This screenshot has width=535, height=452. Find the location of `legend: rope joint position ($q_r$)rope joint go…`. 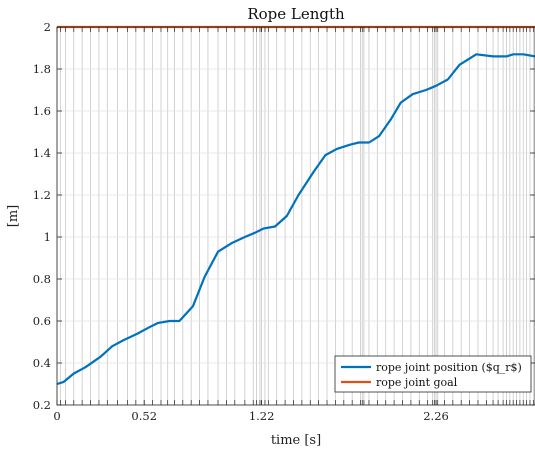

legend: rope joint position ($q_r$)rope joint go… is located at coordinates (433, 374).